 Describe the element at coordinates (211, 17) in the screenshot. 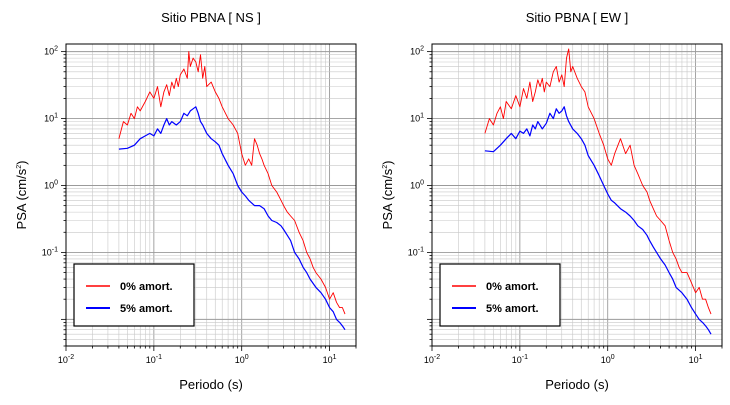

I see `chart-title: Sitio PBNA [ NS ]` at that location.